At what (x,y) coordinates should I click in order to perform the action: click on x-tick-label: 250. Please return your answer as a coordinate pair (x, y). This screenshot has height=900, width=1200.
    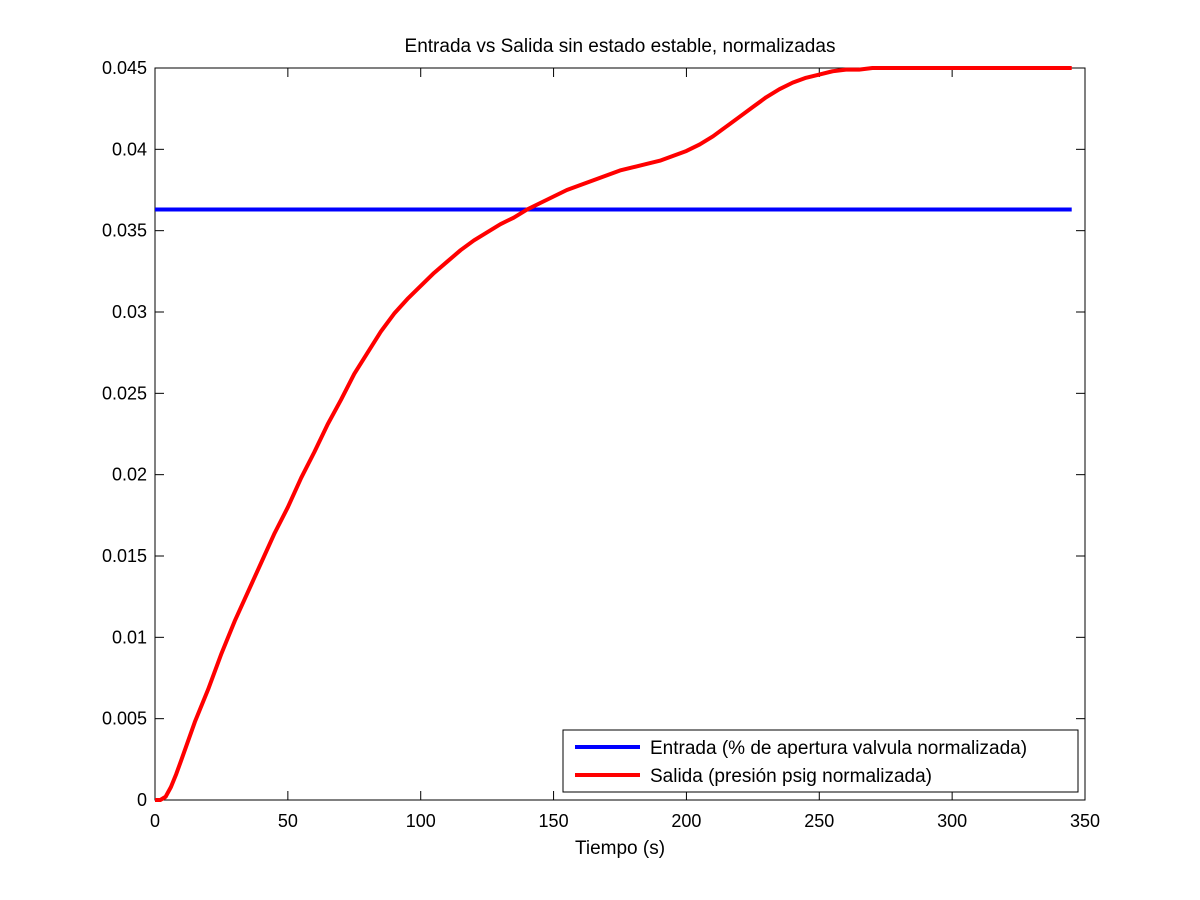
    Looking at the image, I should click on (819, 821).